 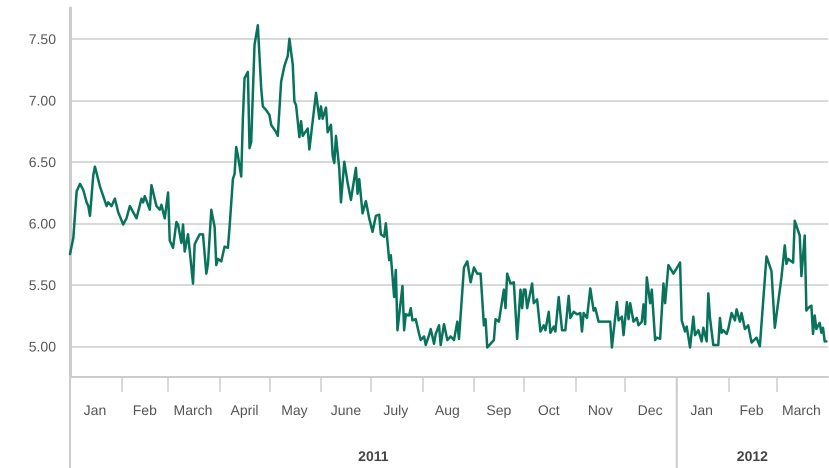 I want to click on y-tick-label: 5.50, so click(x=42, y=284).